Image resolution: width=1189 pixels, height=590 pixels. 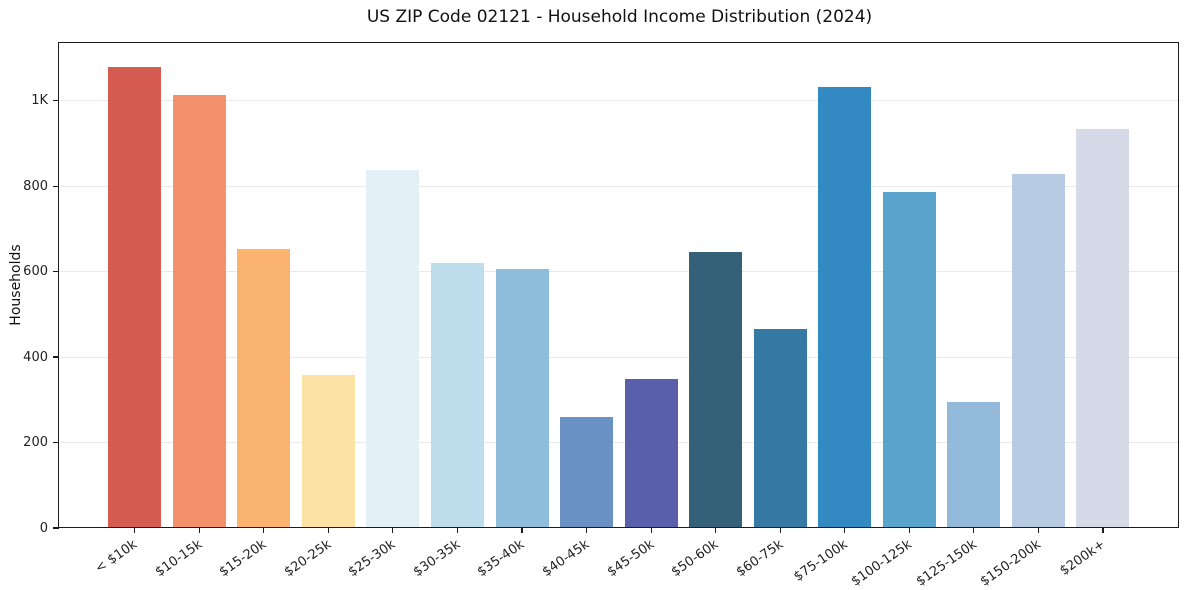 What do you see at coordinates (199, 311) in the screenshot?
I see `bar-$10-15k` at bounding box center [199, 311].